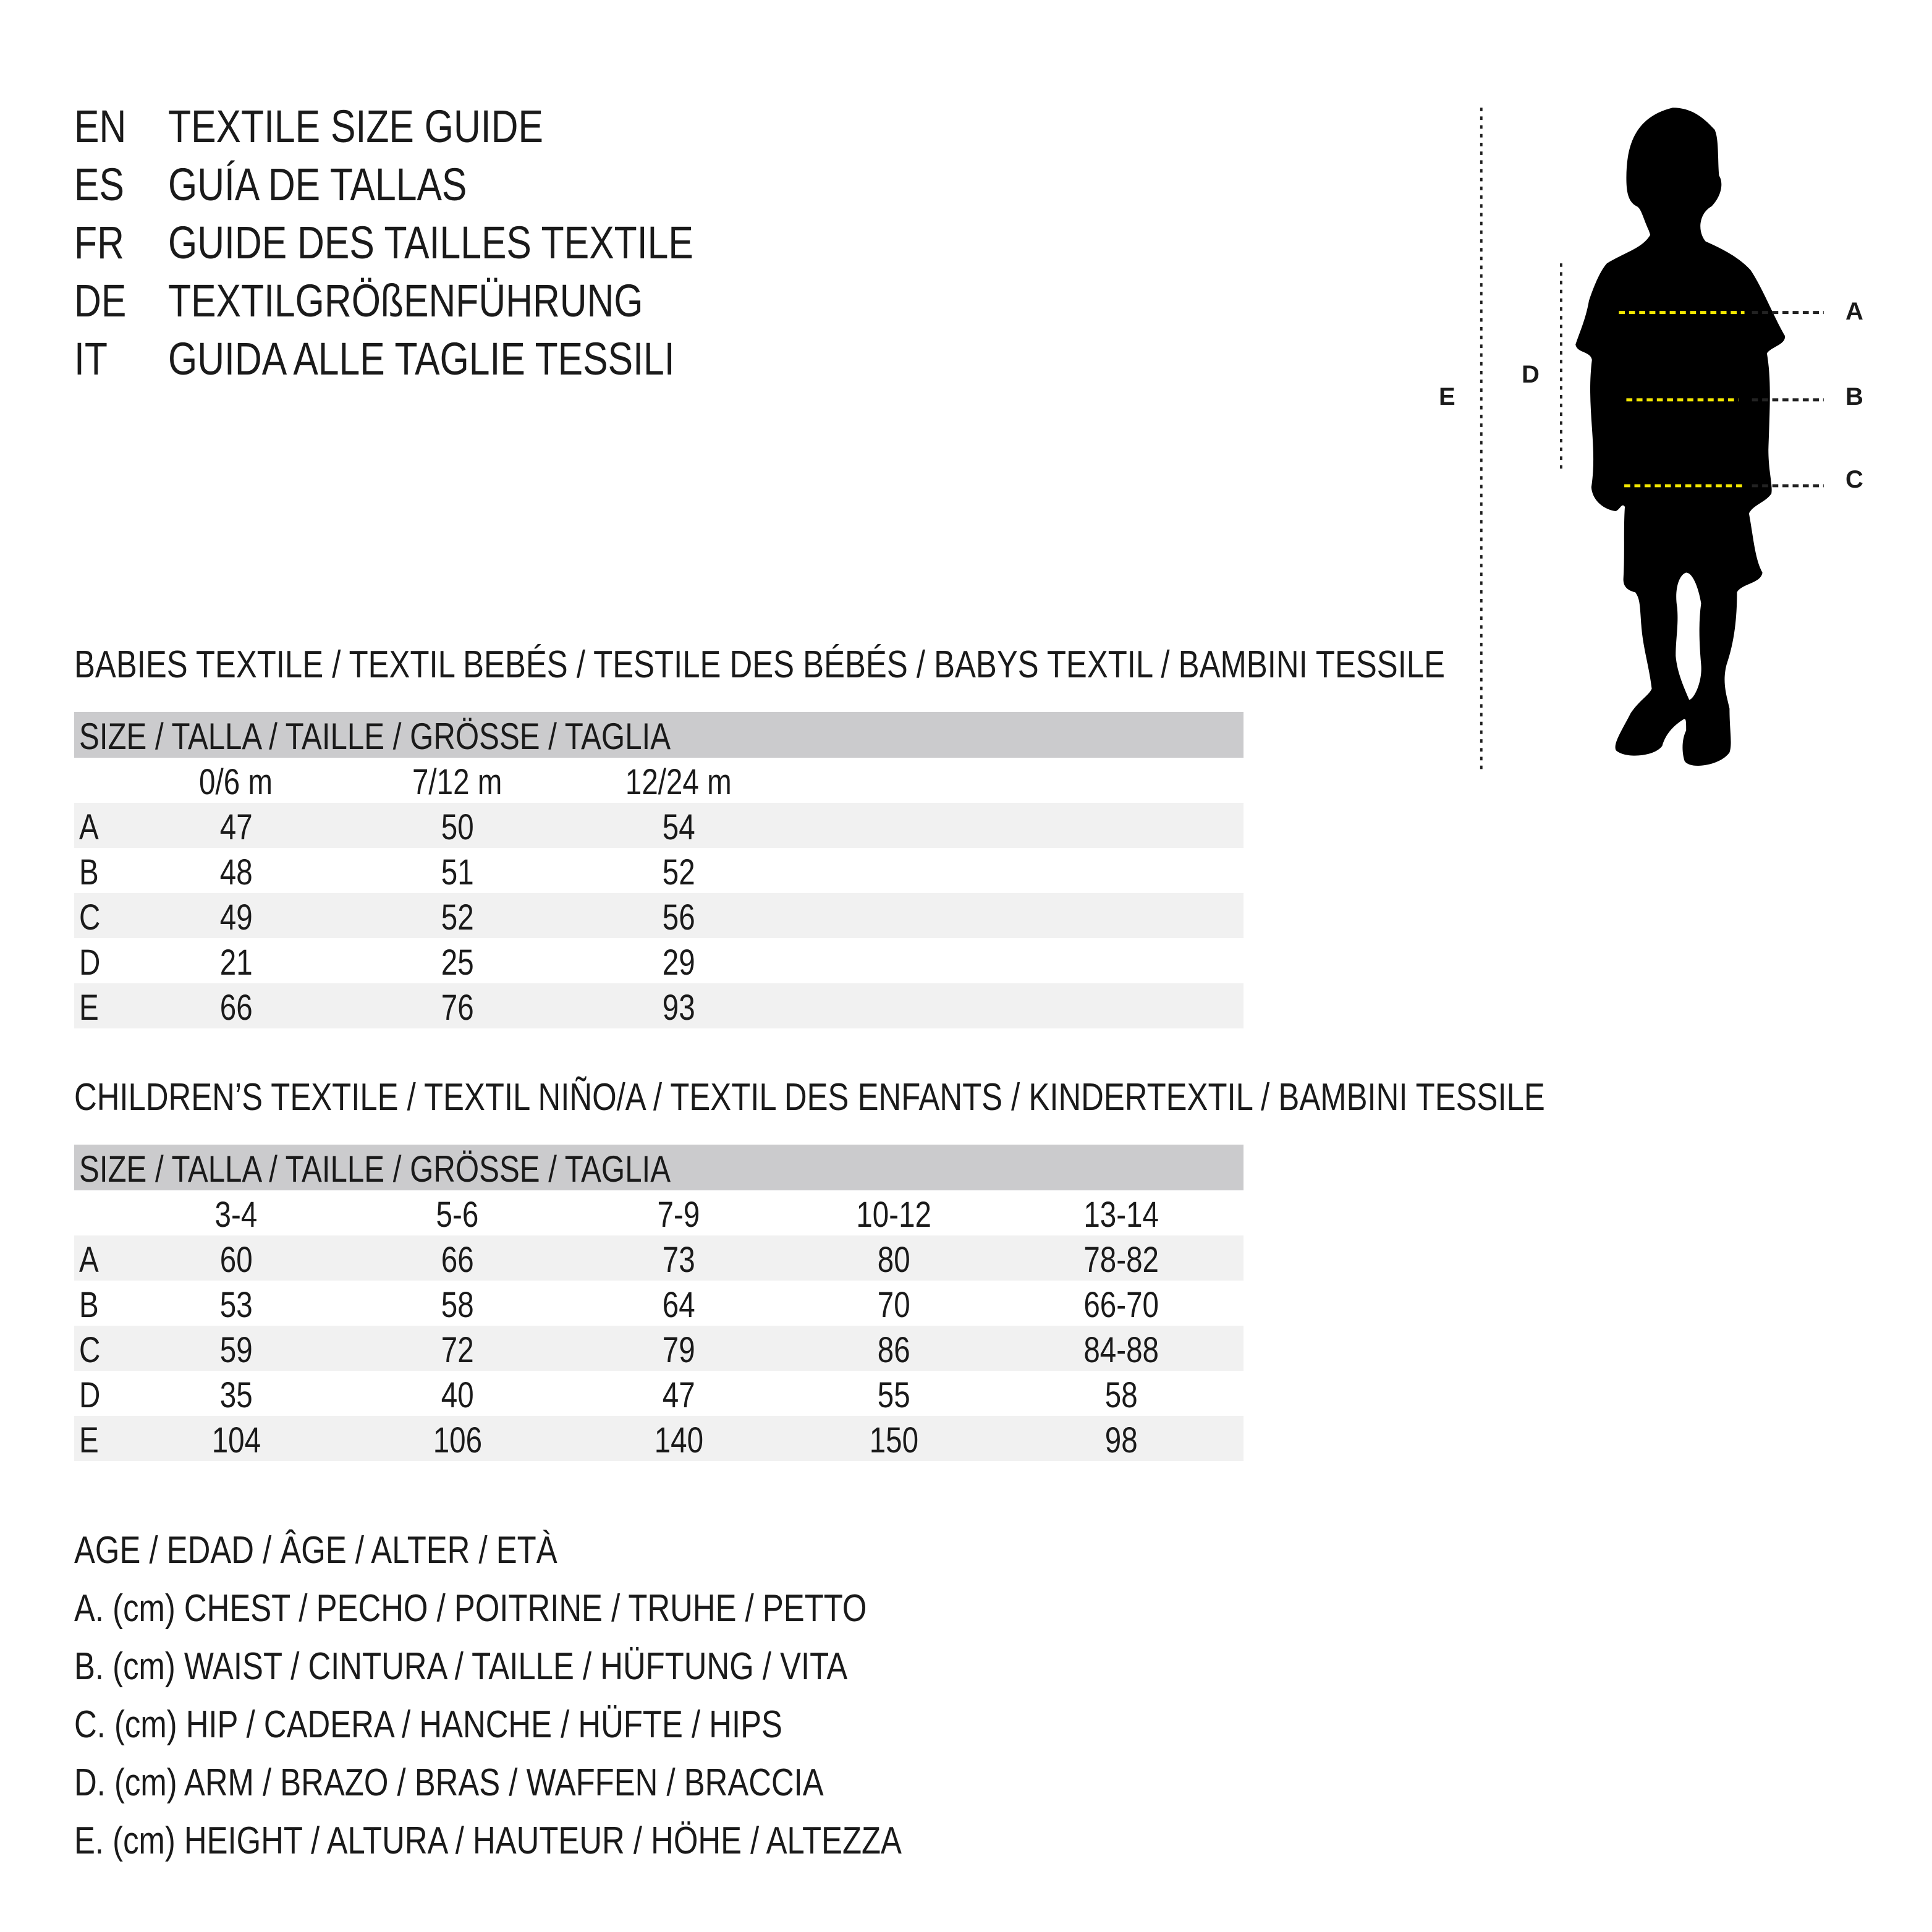 Image resolution: width=1932 pixels, height=1932 pixels. What do you see at coordinates (1121, 1350) in the screenshot?
I see `table-cell: 84-88` at bounding box center [1121, 1350].